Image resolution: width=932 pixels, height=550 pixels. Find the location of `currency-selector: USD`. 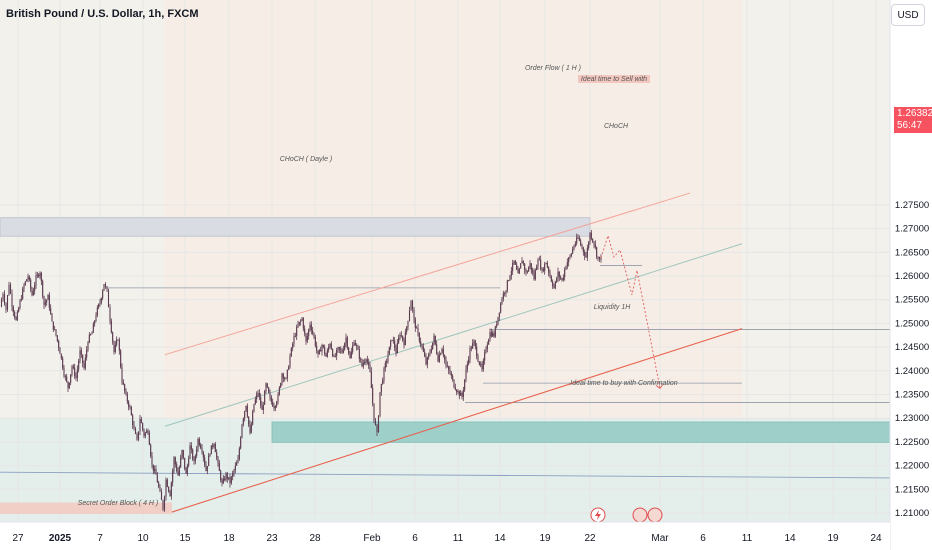

currency-selector: USD is located at coordinates (908, 15).